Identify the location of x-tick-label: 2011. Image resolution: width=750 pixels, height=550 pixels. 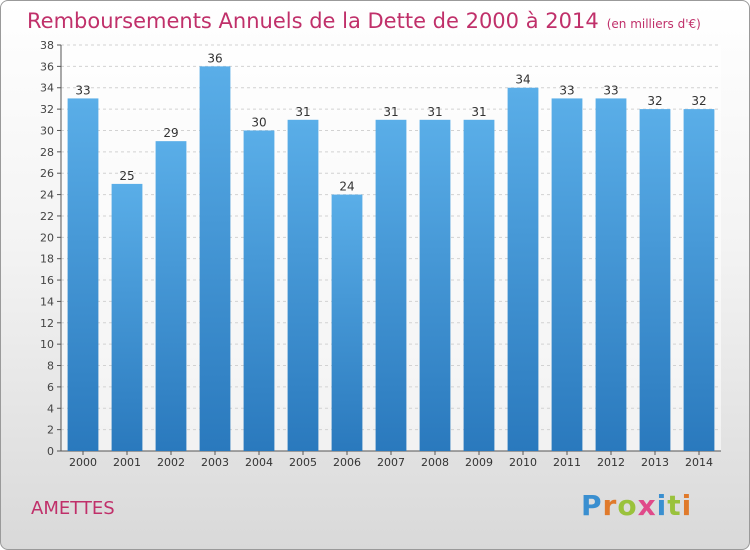
(567, 462).